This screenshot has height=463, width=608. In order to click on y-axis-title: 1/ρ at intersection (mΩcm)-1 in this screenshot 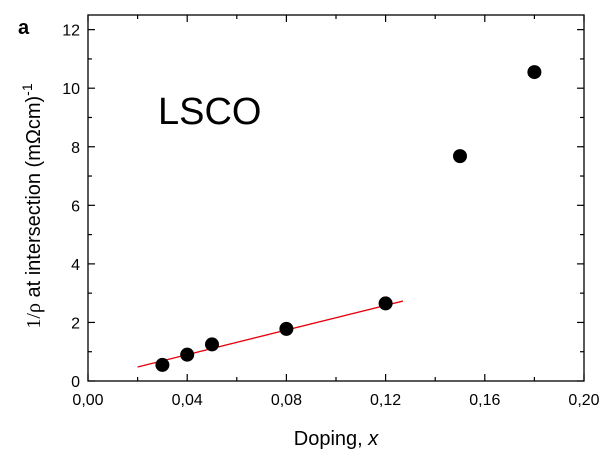, I will do `click(32, 205)`.